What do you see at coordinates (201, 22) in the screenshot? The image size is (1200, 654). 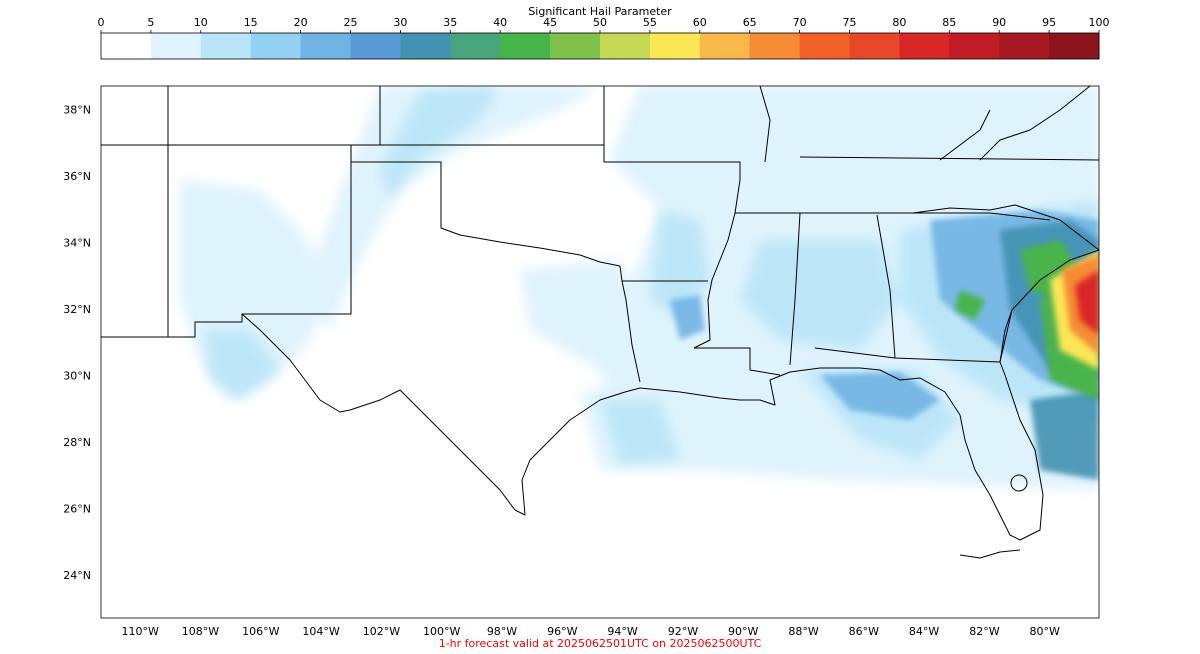 I see `colorbar-tick-label: 10` at bounding box center [201, 22].